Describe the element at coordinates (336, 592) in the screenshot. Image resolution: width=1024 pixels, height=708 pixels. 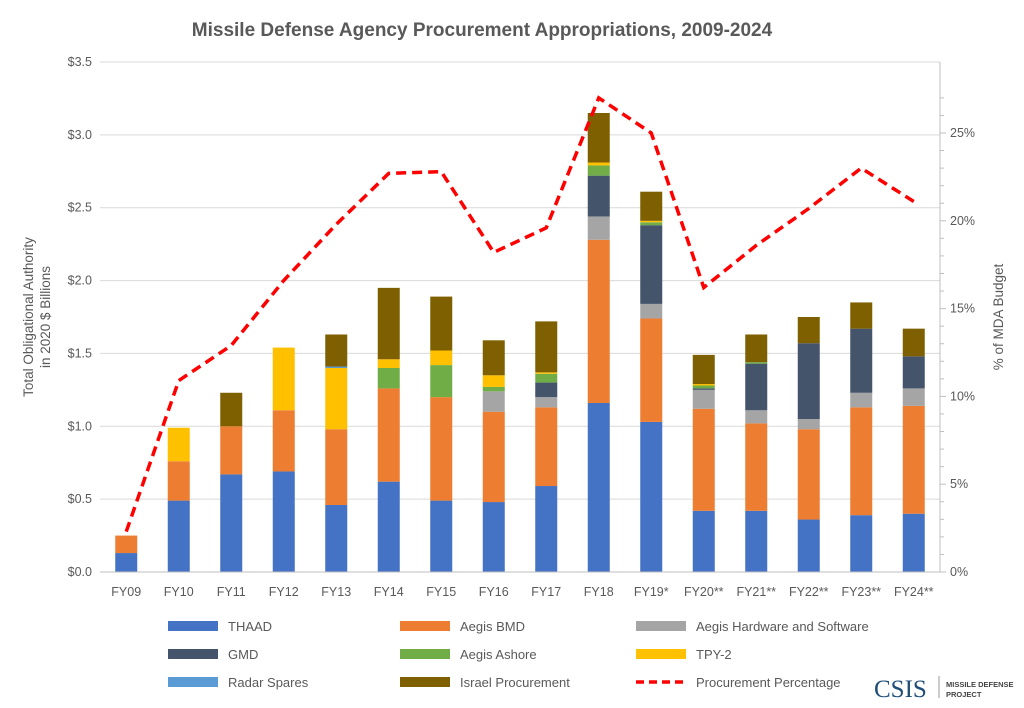
I see `x-tick-label: FY13` at that location.